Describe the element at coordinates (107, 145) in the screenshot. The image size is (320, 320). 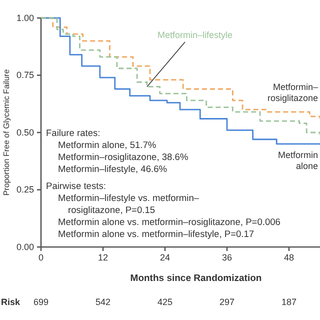
I see `annotation: Metformin alone, 51.7%` at that location.